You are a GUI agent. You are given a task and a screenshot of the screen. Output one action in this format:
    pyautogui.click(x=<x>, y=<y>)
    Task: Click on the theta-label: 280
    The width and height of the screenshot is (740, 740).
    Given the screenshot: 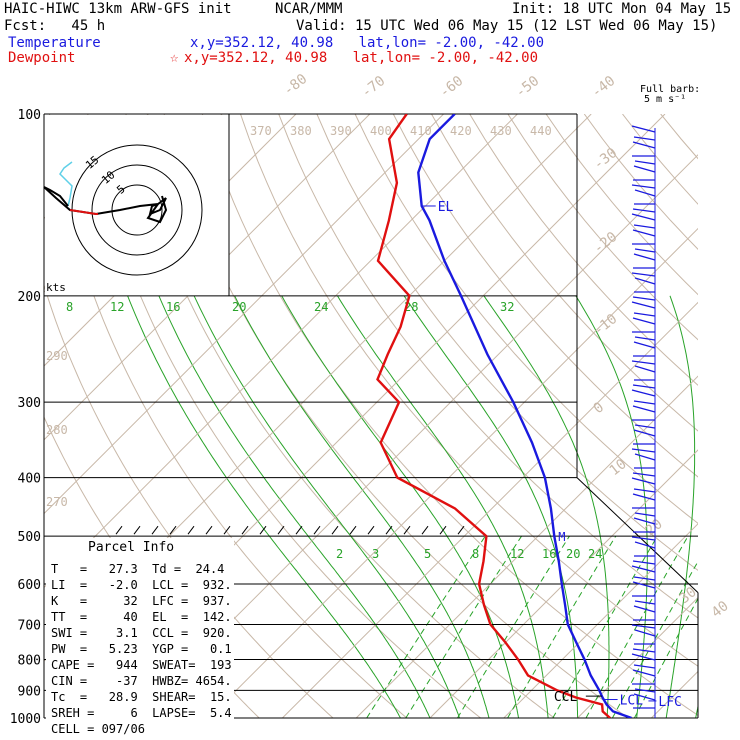 What is the action you would take?
    pyautogui.click(x=57, y=430)
    